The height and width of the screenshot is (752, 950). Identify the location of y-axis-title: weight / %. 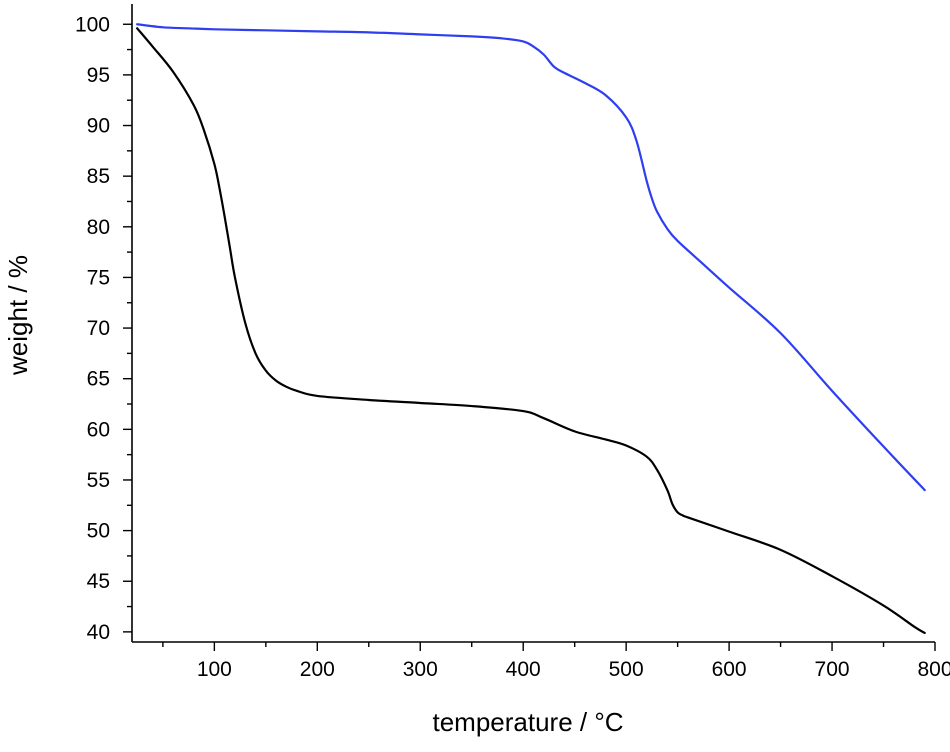
(18, 315).